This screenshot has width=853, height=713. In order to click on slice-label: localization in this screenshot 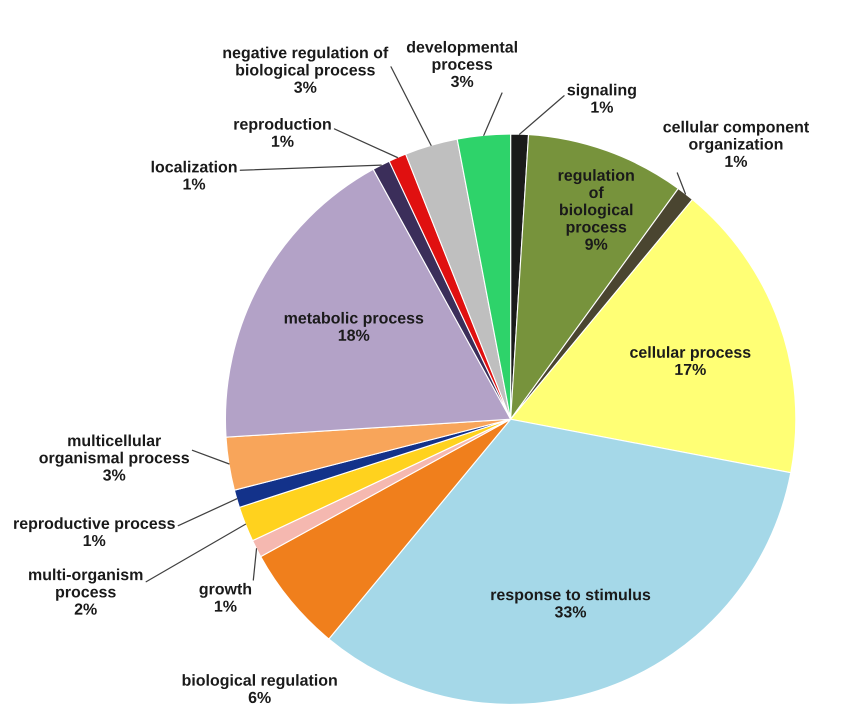, I will do `click(194, 166)`.